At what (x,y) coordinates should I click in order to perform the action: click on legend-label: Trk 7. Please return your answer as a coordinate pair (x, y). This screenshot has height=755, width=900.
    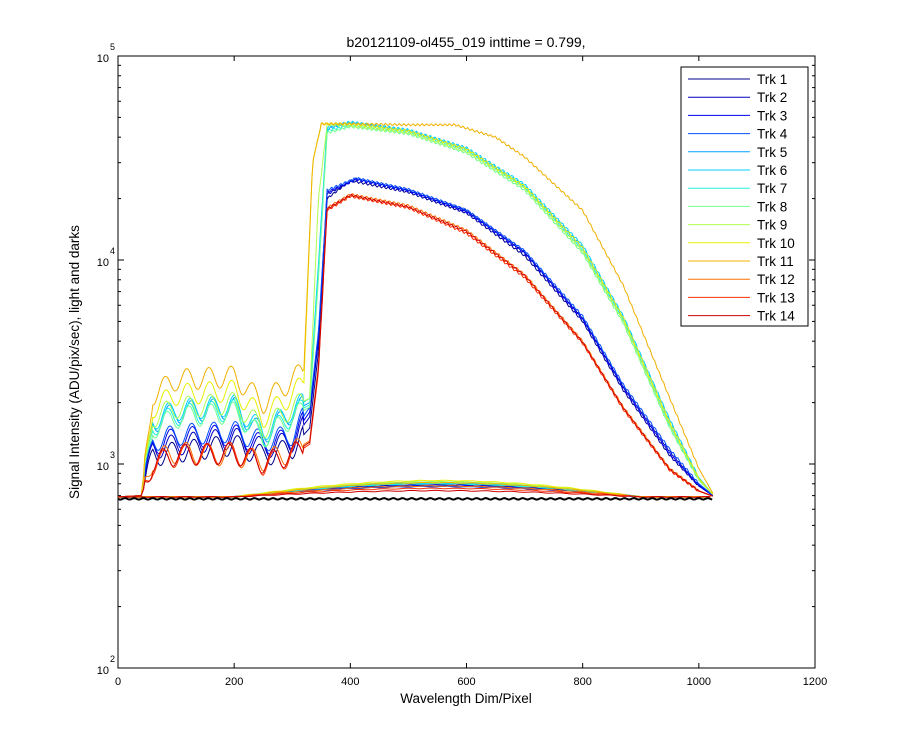
    Looking at the image, I should click on (772, 188).